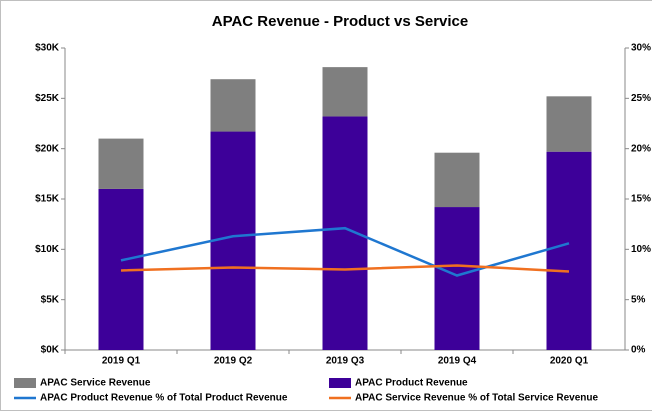 This screenshot has width=652, height=411. What do you see at coordinates (641, 98) in the screenshot?
I see `y2-tick-label: 25%` at bounding box center [641, 98].